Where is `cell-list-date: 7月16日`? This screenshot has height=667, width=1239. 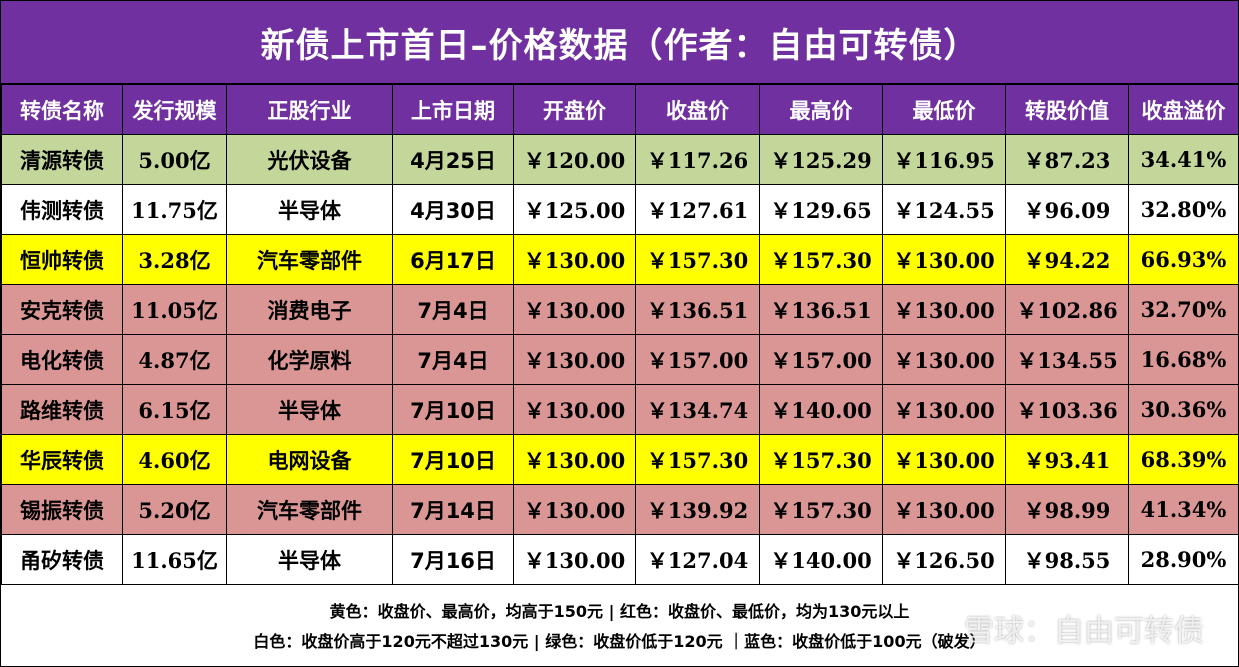 cell-list-date: 7月16日 is located at coordinates (453, 559).